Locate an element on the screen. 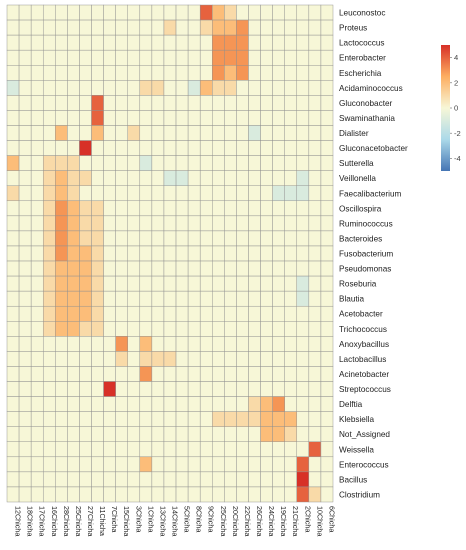 This screenshot has height=550, width=466. legend-tick-label: 0 is located at coordinates (456, 108).